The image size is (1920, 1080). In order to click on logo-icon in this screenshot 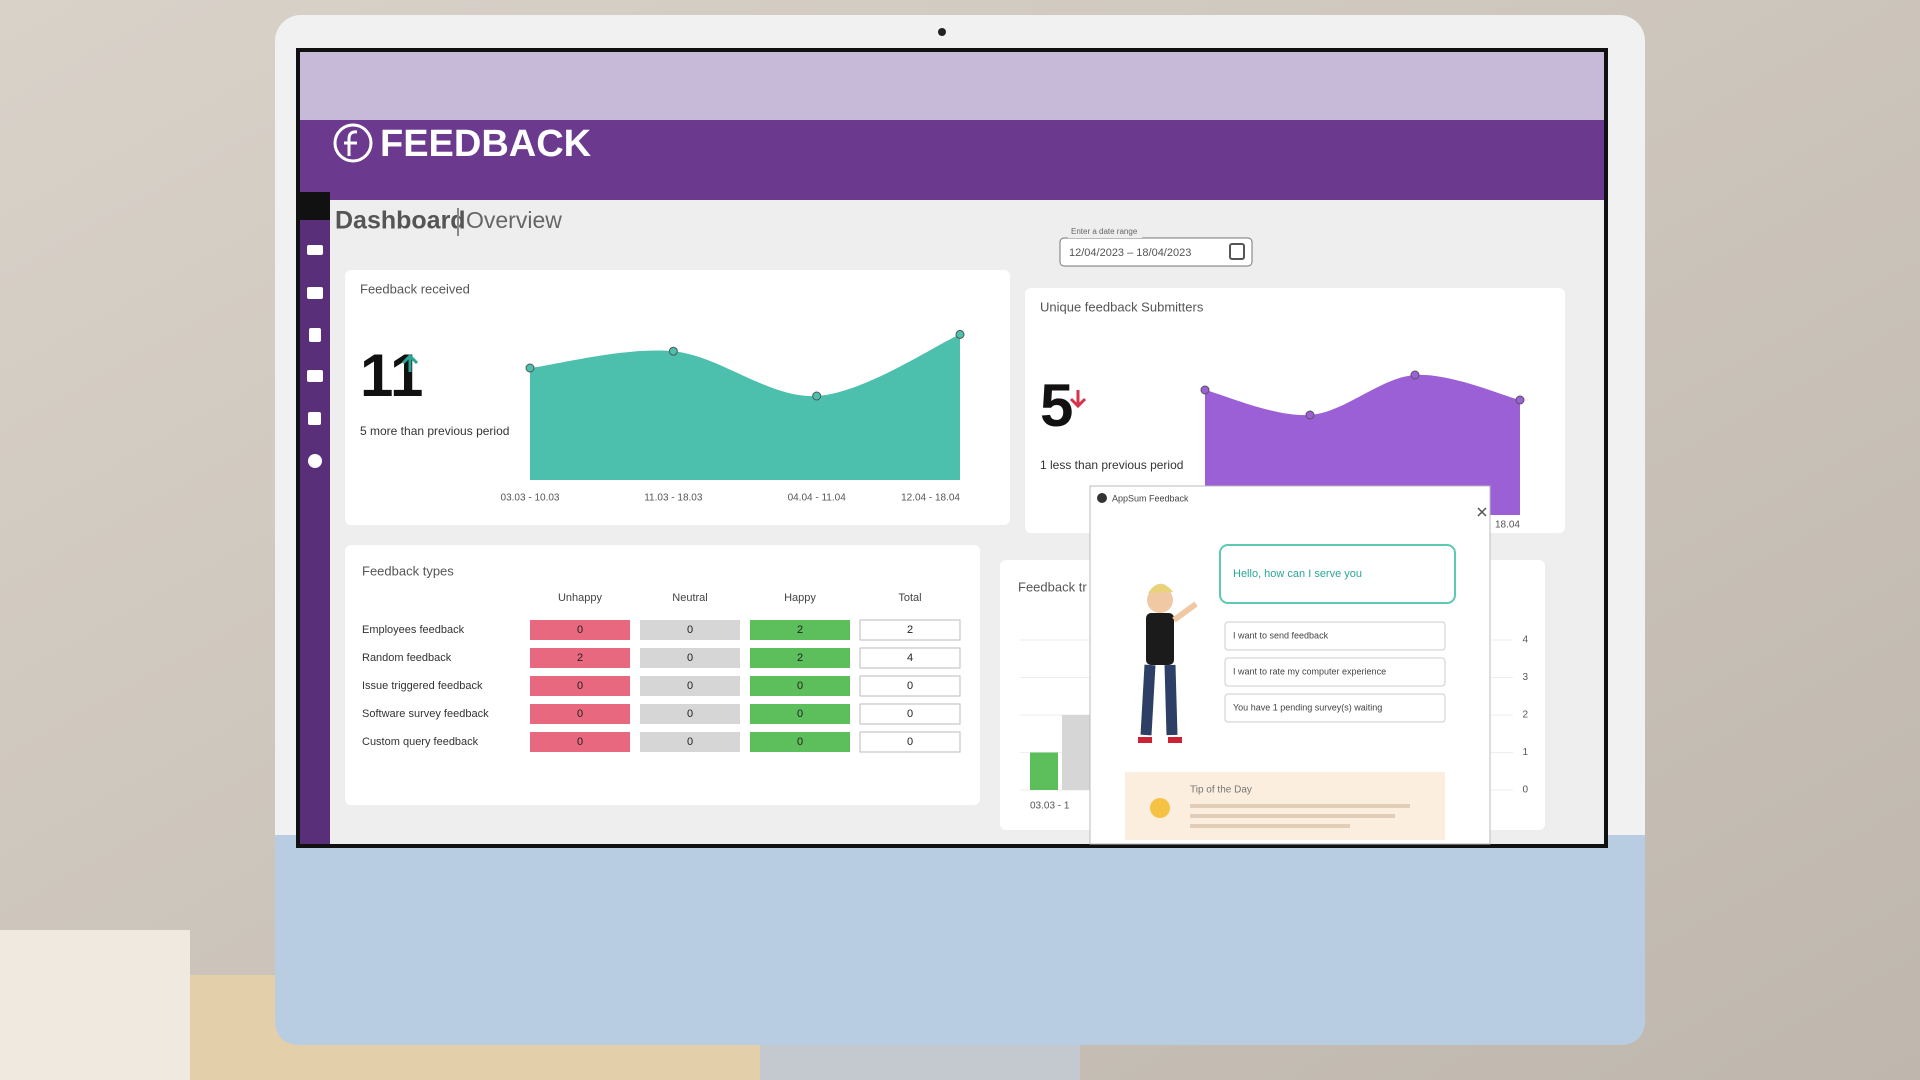, I will do `click(353, 143)`.